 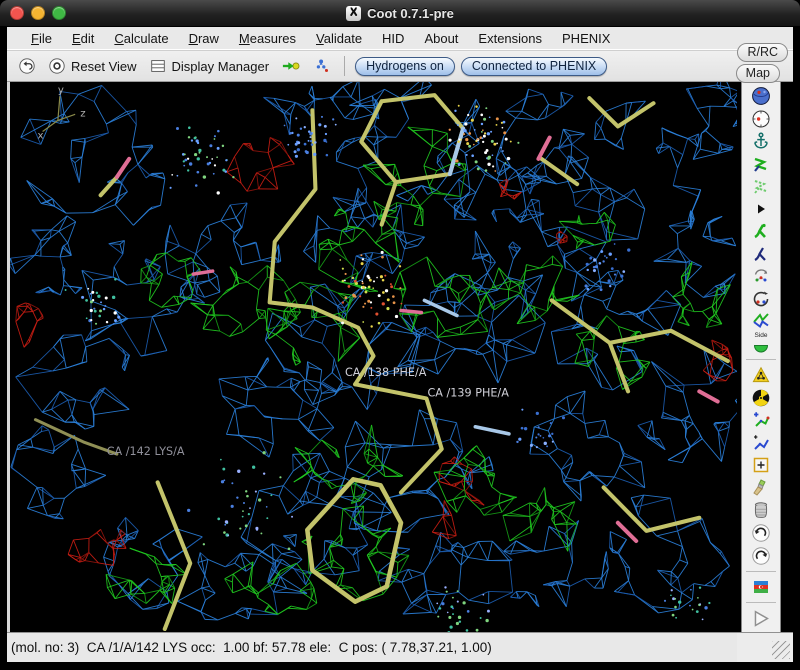 I want to click on reset-view-label: Reset View, so click(x=104, y=66).